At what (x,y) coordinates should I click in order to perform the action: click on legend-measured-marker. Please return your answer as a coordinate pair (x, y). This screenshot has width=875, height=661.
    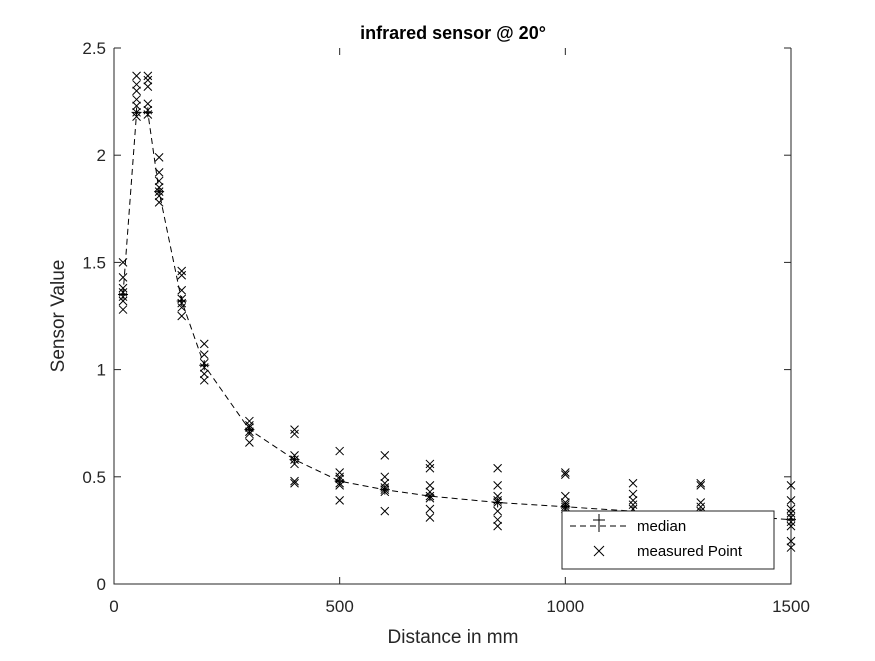
    Looking at the image, I should click on (599, 551).